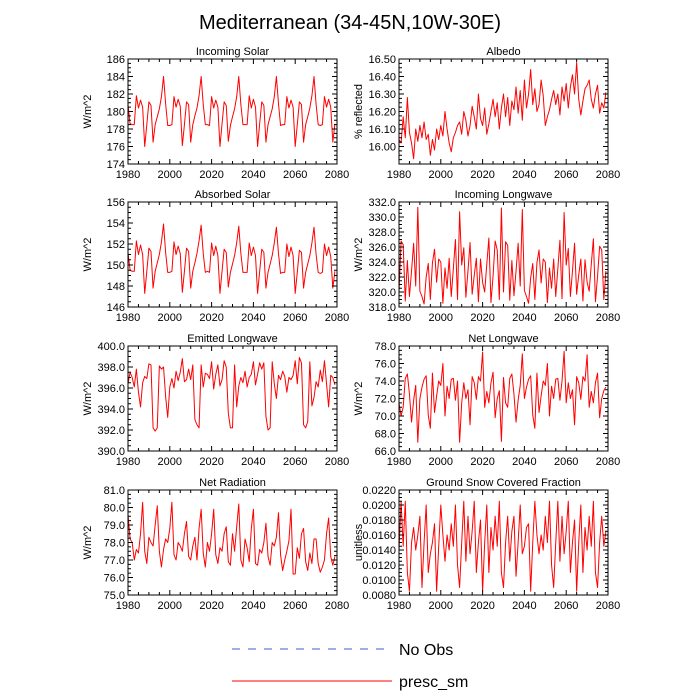 The image size is (700, 700). What do you see at coordinates (382, 78) in the screenshot?
I see `y-tick-label-albedo: 16.40` at bounding box center [382, 78].